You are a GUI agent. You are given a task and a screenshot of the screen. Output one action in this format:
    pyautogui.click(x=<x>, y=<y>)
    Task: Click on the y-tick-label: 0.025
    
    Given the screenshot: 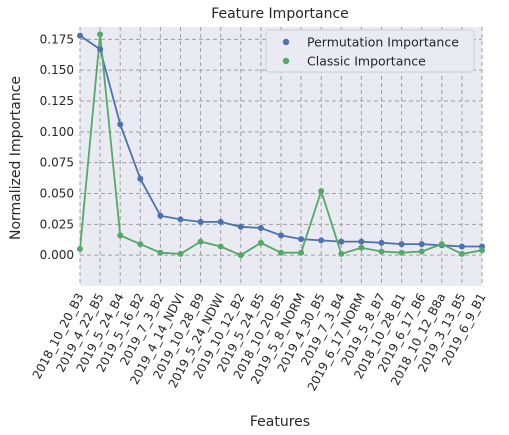 What is the action you would take?
    pyautogui.click(x=57, y=224)
    